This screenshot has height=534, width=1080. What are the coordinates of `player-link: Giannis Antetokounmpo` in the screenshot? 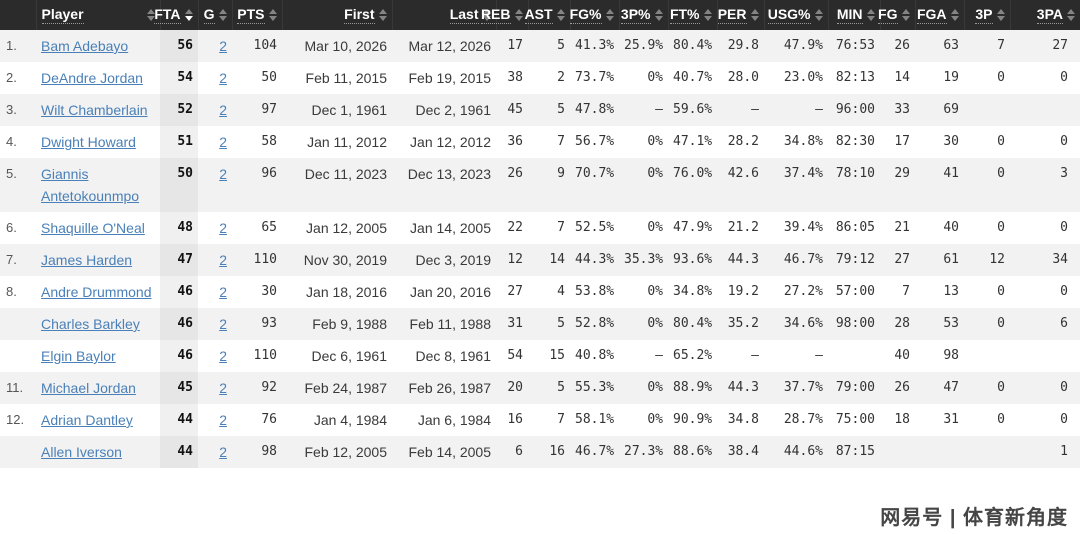 It's located at (90, 185).